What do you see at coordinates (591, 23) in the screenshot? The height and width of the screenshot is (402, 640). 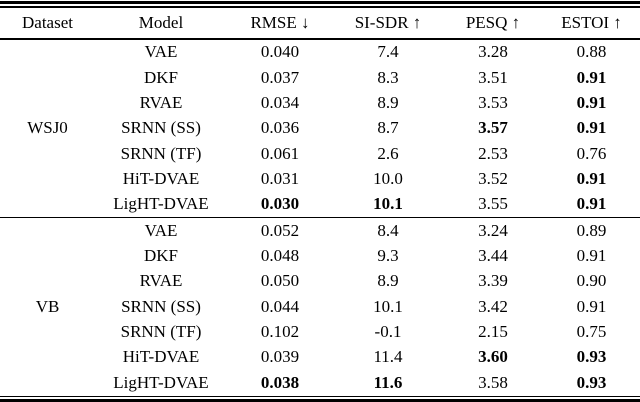 I see `column-header-estoi: ESTOI ↑` at bounding box center [591, 23].